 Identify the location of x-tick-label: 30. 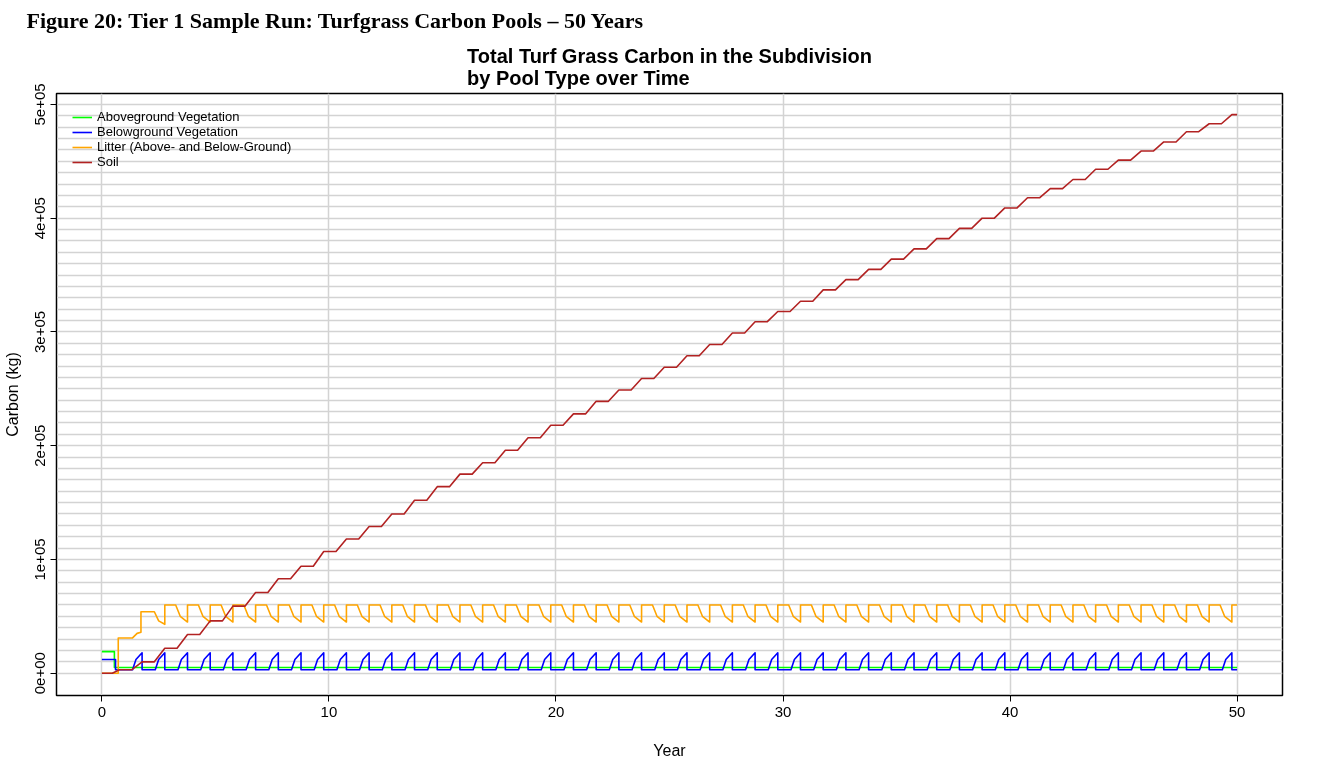
(783, 711).